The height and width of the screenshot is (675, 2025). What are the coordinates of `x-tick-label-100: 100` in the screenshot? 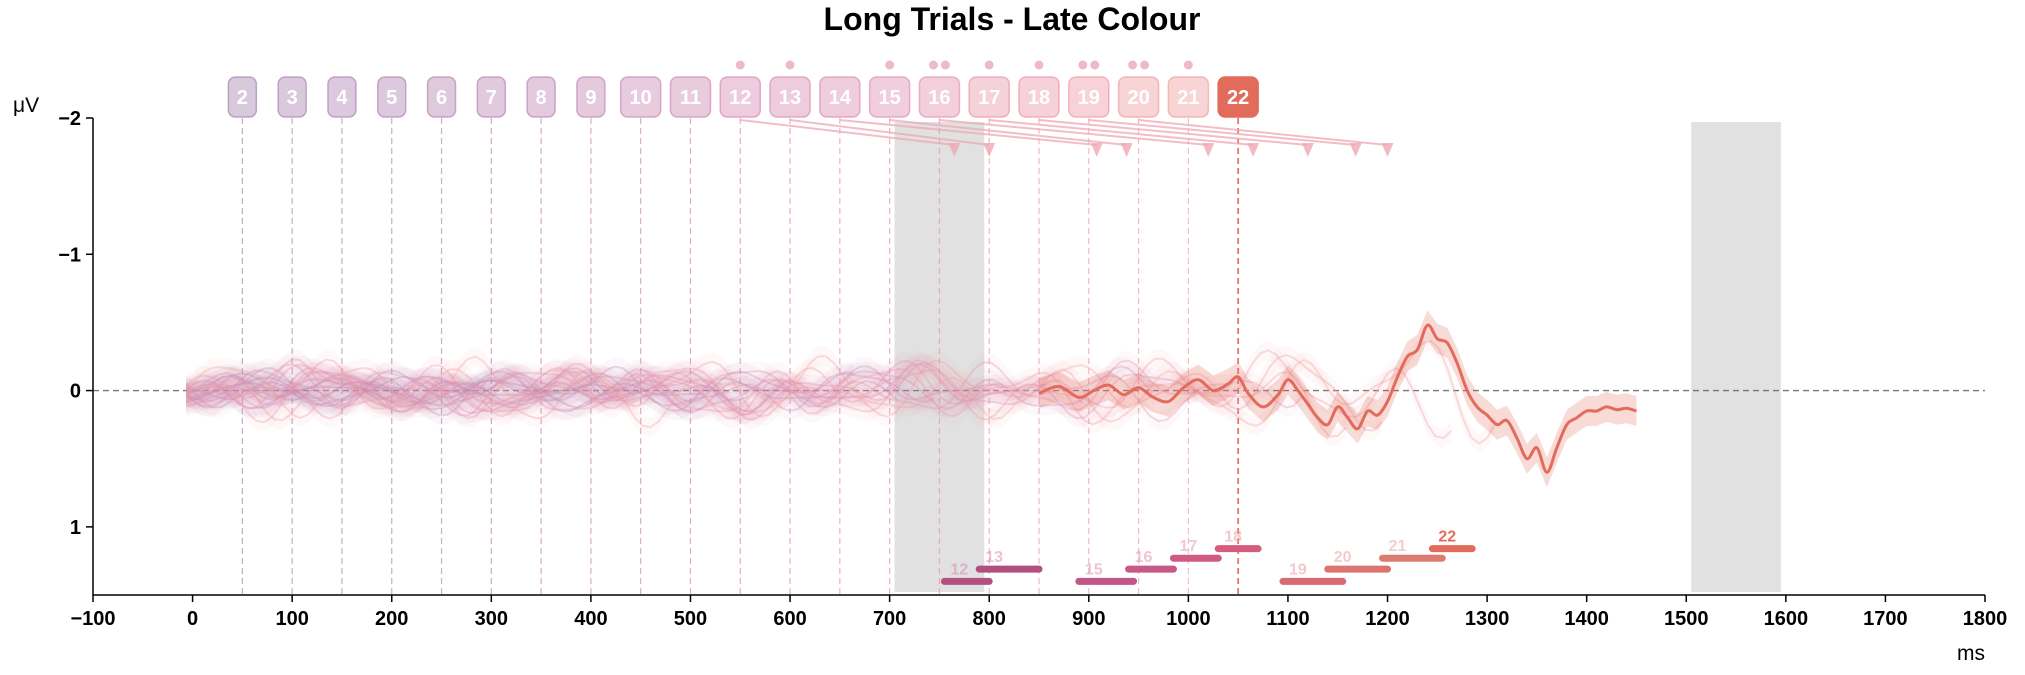 It's located at (291, 619).